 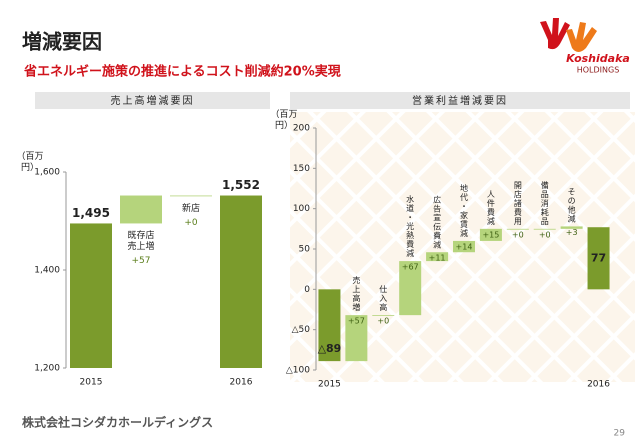 I want to click on y-tick-label: 100, so click(x=301, y=209).